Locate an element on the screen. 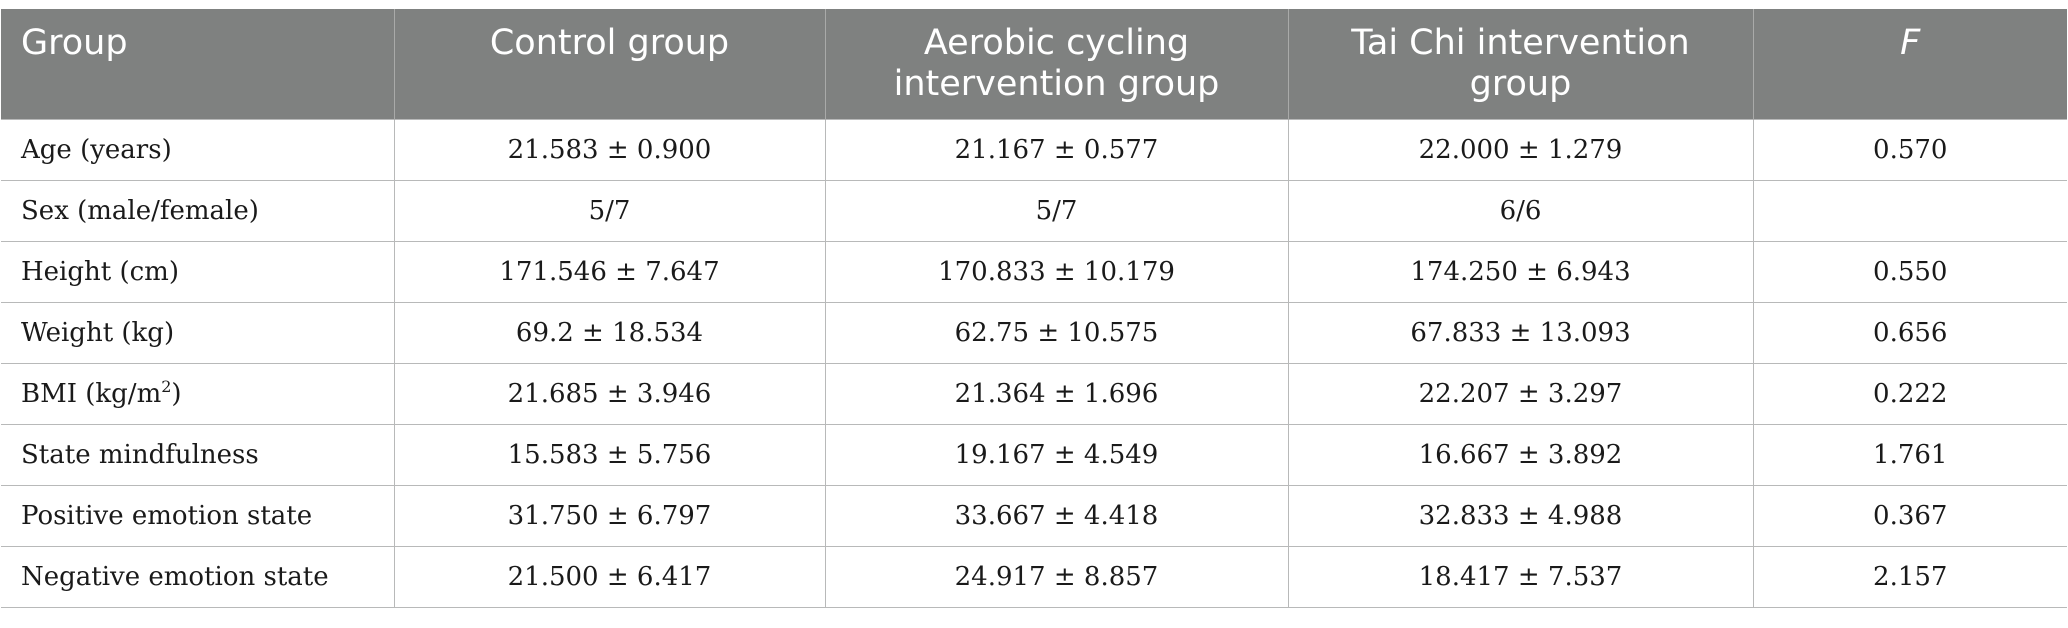 The width and height of the screenshot is (2068, 628). cell-f: 0.550 is located at coordinates (1909, 271).